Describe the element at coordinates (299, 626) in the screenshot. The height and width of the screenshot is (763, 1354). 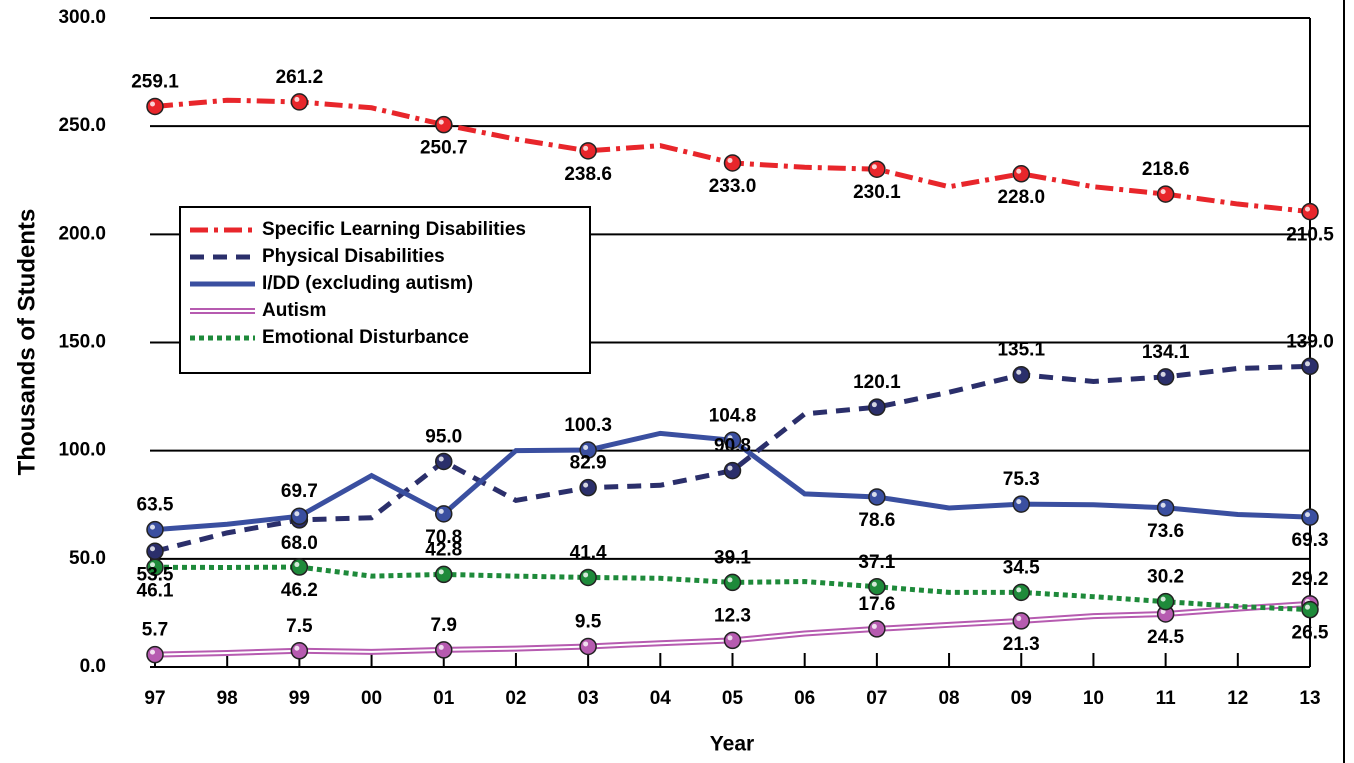
I see `data-label: 7.5` at that location.